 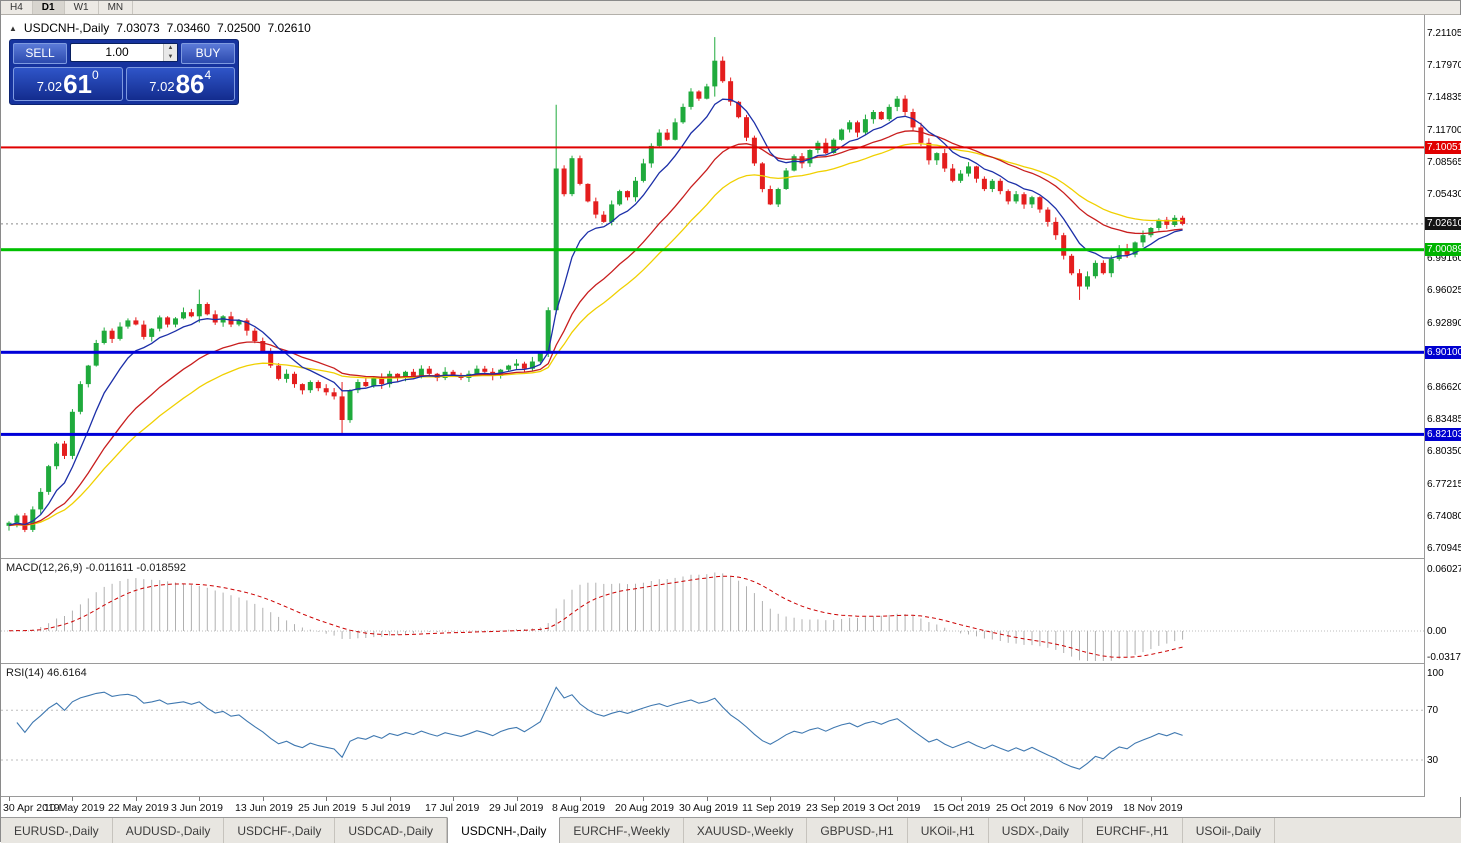 What do you see at coordinates (452, 808) in the screenshot?
I see `time-axis-label: 17 Jul 2019` at bounding box center [452, 808].